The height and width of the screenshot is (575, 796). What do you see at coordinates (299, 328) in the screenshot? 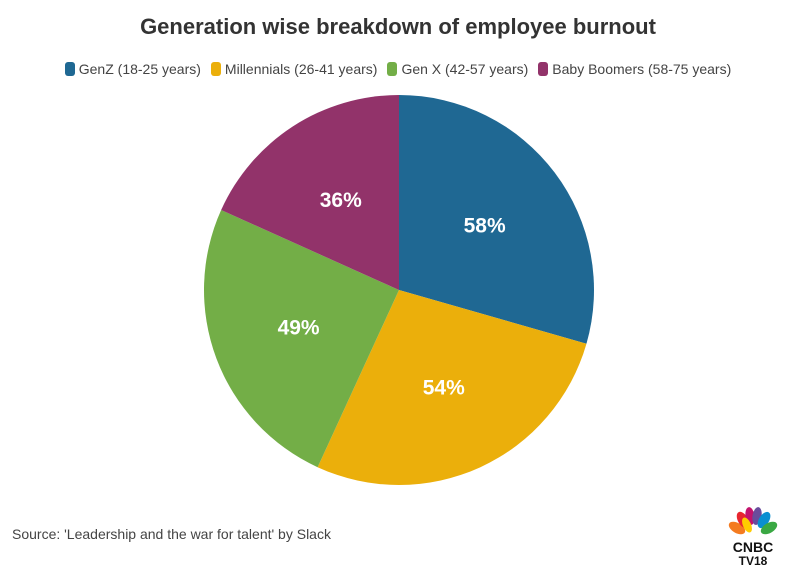
I see `data-label-2: 49%` at bounding box center [299, 328].